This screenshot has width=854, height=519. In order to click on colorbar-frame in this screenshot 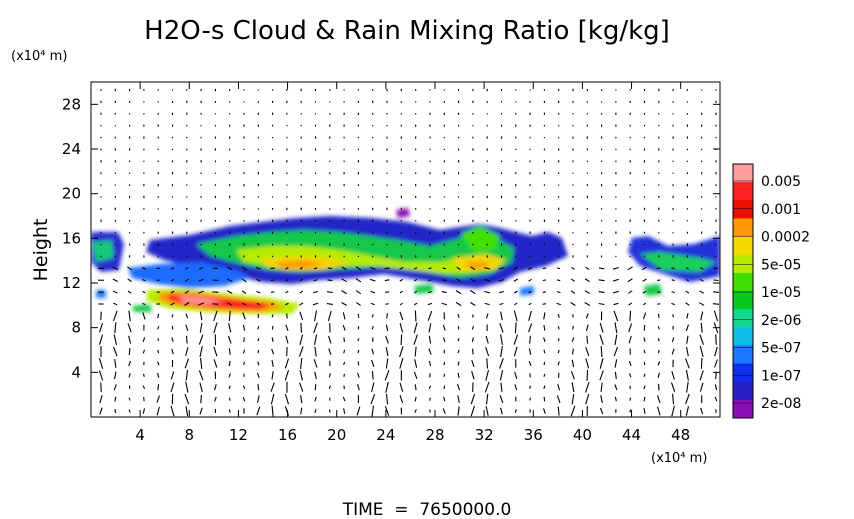, I will do `click(743, 291)`.